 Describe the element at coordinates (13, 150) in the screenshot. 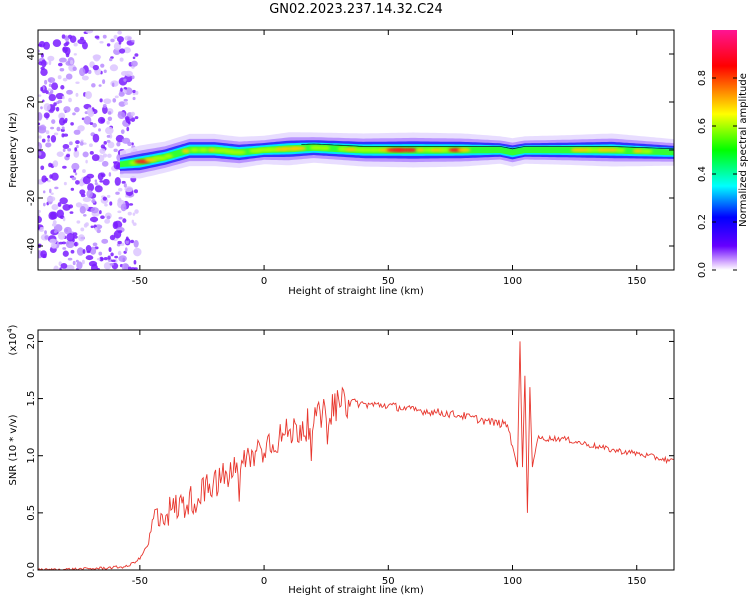

I see `spectrogram-ylabel: Frequency (Hz)` at that location.